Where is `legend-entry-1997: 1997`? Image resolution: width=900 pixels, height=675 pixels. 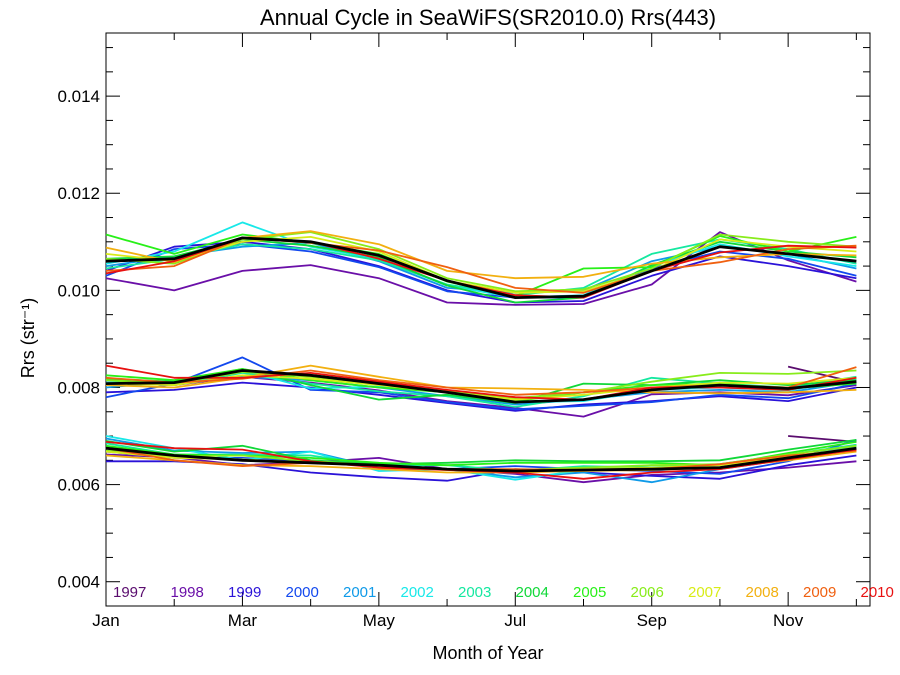
legend-entry-1997: 1997 is located at coordinates (129, 592).